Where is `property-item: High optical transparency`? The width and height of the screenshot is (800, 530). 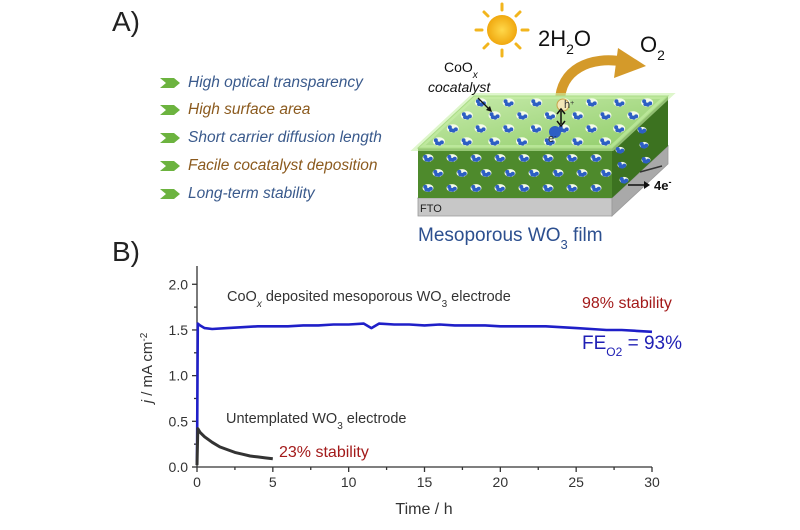 property-item: High optical transparency is located at coordinates (261, 83).